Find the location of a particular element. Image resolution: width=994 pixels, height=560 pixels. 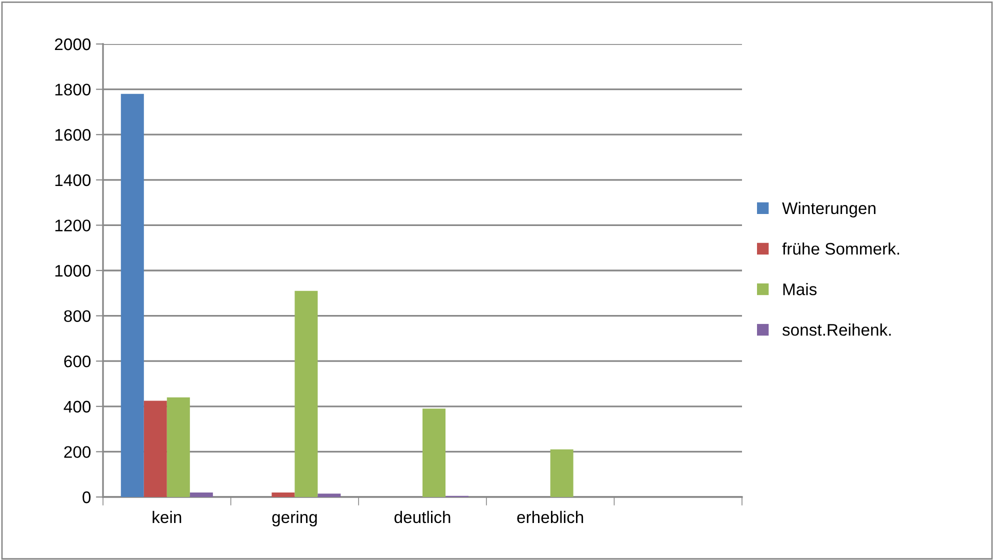

y-tick-label: 2000 is located at coordinates (72, 44).